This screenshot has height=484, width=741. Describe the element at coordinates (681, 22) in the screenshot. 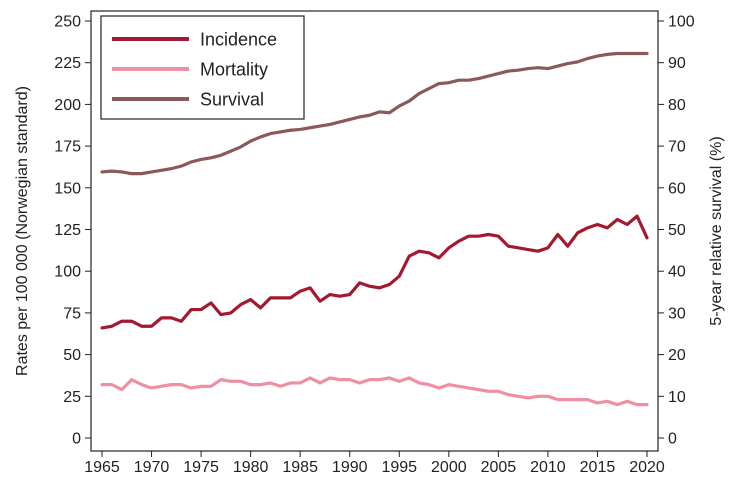

I see `right-axis-tick-label: 100` at that location.